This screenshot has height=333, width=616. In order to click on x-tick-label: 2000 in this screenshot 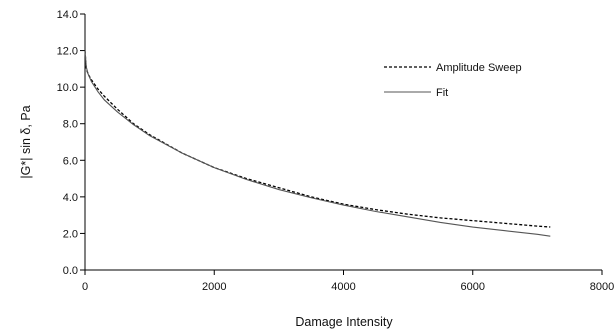, I will do `click(214, 287)`.